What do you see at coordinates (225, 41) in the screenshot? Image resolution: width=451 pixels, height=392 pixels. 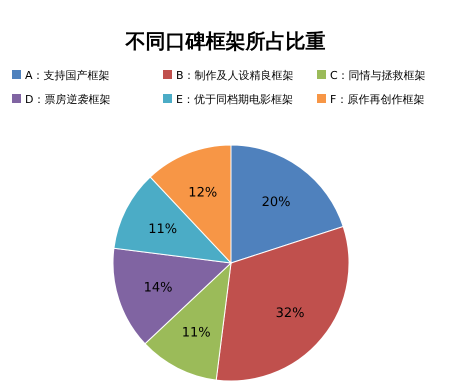 I see `chart-title: 不同口碑框架所占比重` at bounding box center [225, 41].